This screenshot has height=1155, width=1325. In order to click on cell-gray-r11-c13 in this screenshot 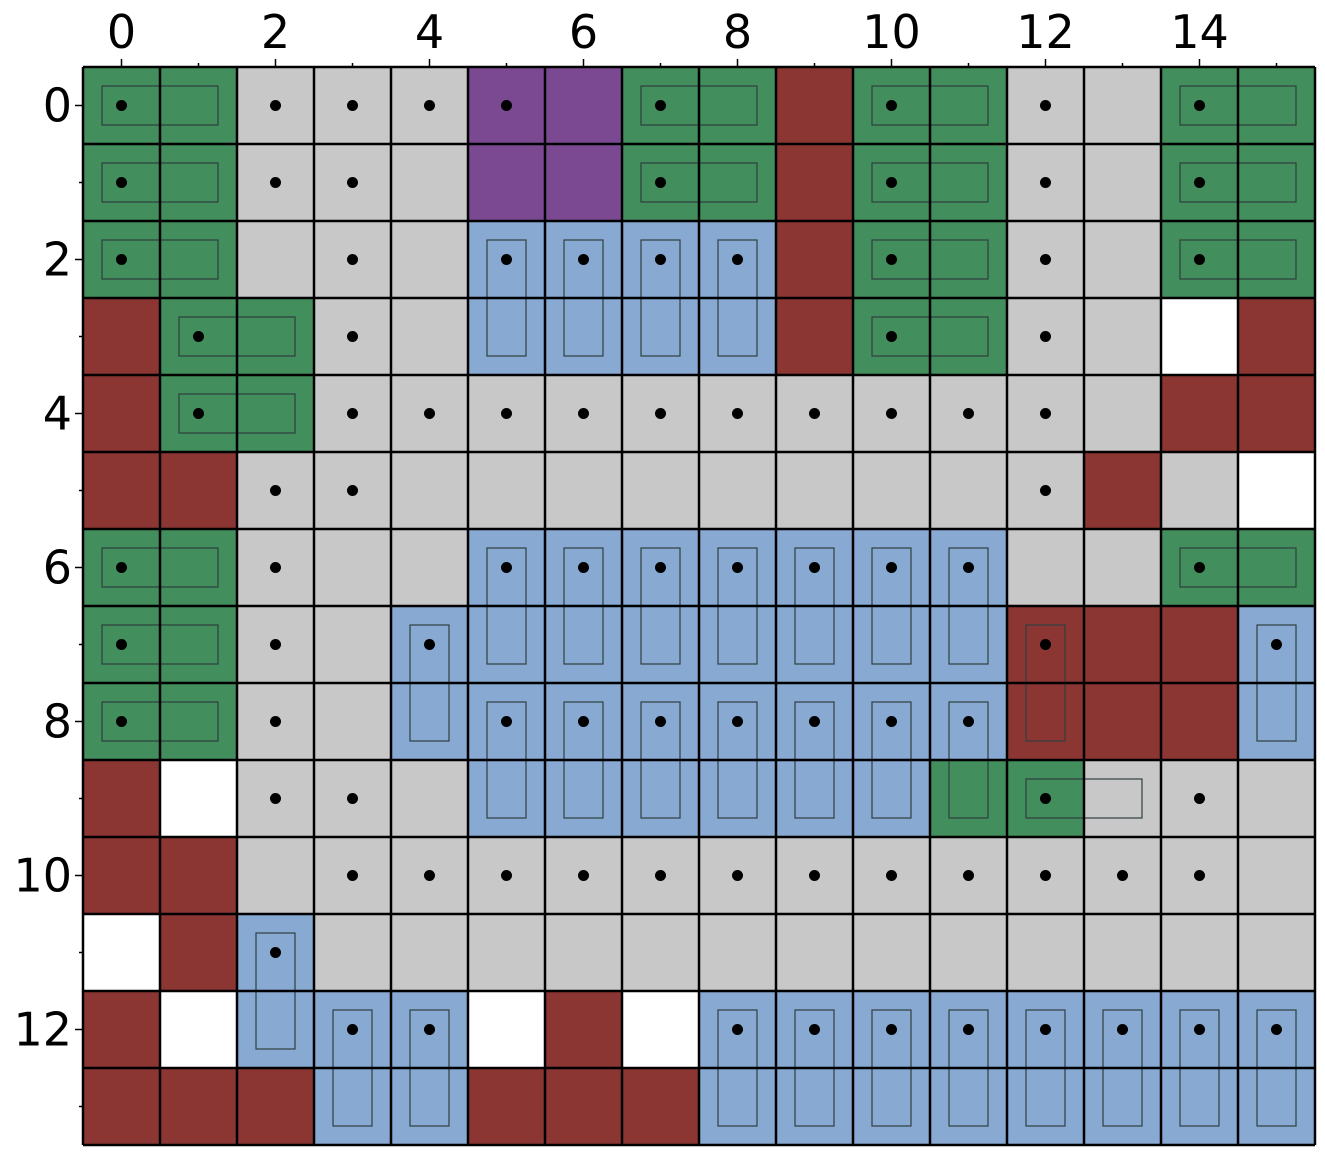, I will do `click(1122, 952)`.